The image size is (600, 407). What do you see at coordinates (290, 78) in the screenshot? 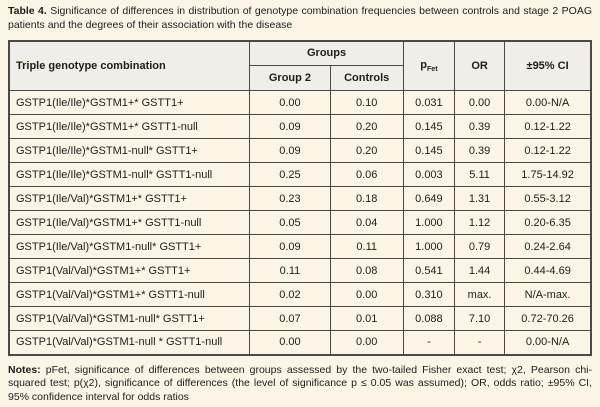
I see `header-group2: Group 2` at bounding box center [290, 78].